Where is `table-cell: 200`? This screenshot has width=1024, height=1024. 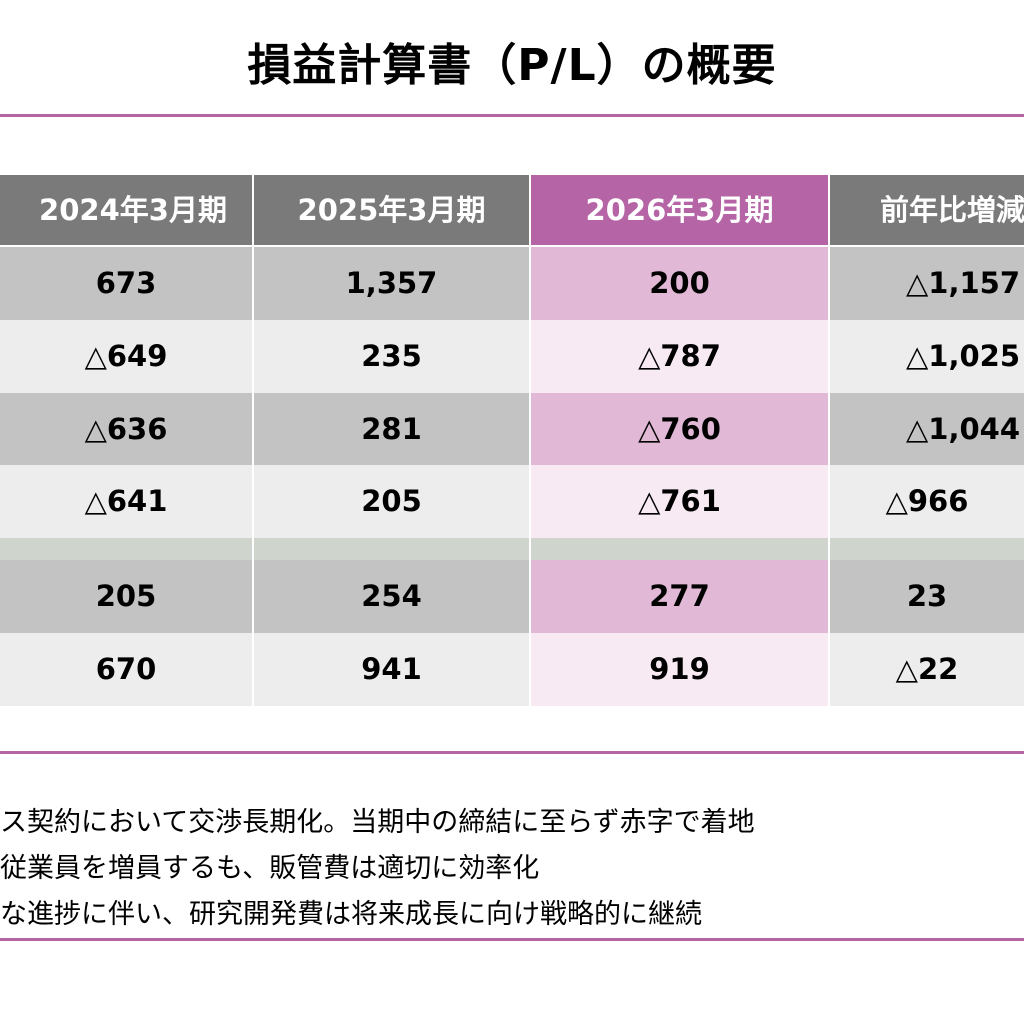 table-cell: 200 is located at coordinates (679, 283).